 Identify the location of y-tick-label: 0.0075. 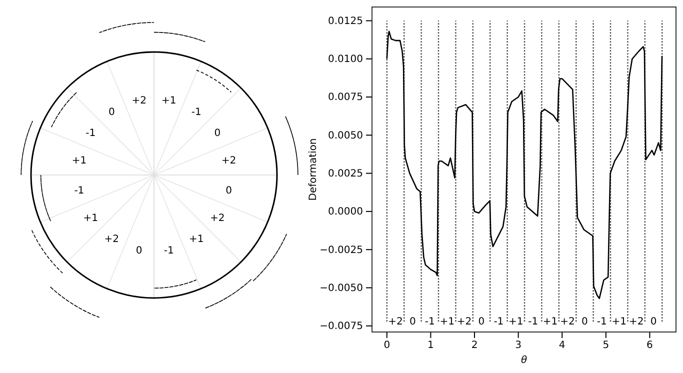
(345, 98).